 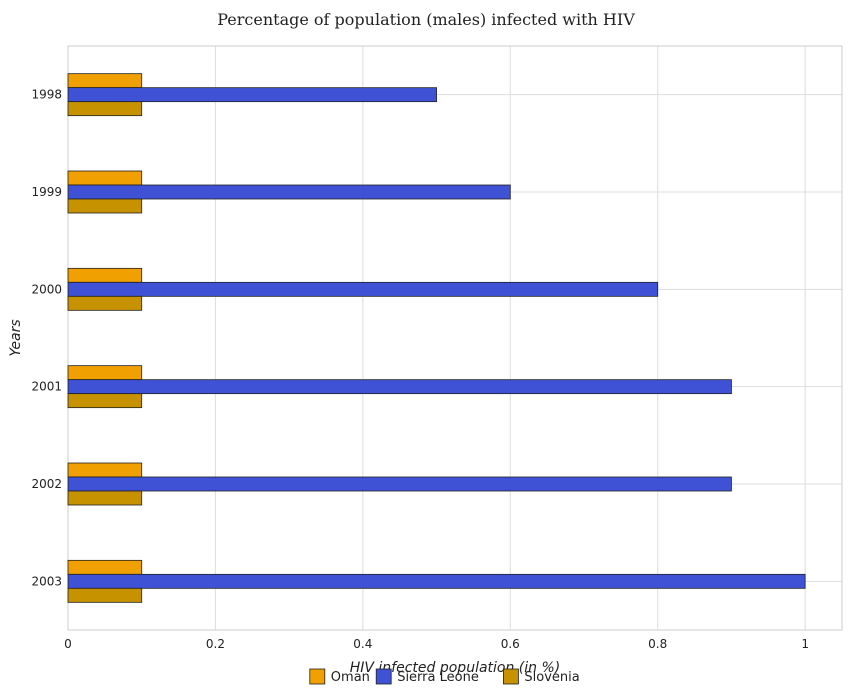 What do you see at coordinates (16, 337) in the screenshot?
I see `y-axis-title: Years` at bounding box center [16, 337].